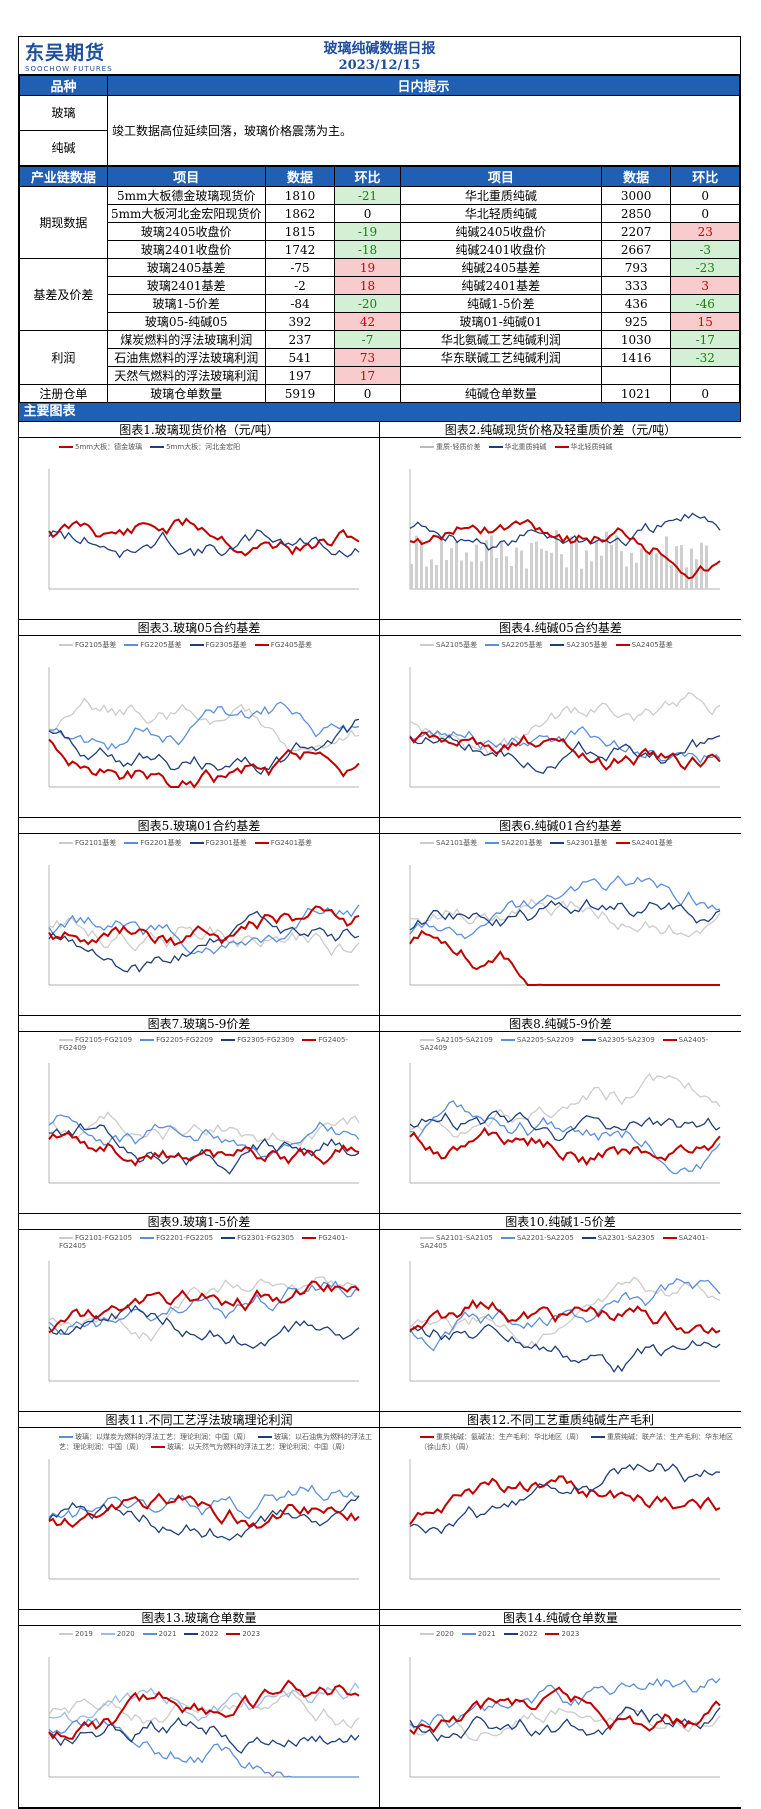 Image resolution: width=761 pixels, height=1809 pixels. What do you see at coordinates (186, 249) in the screenshot?
I see `left-item: 玻璃2401收盘价` at bounding box center [186, 249].